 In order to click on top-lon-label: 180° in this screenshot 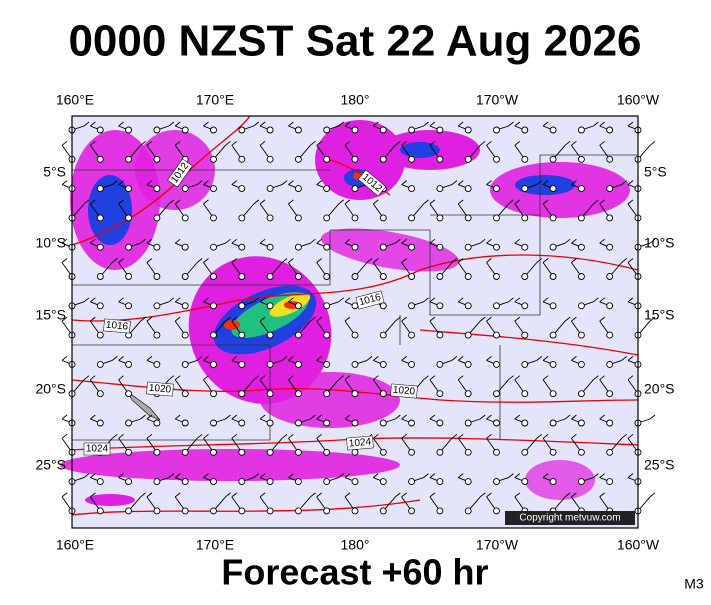, I will do `click(355, 100)`.